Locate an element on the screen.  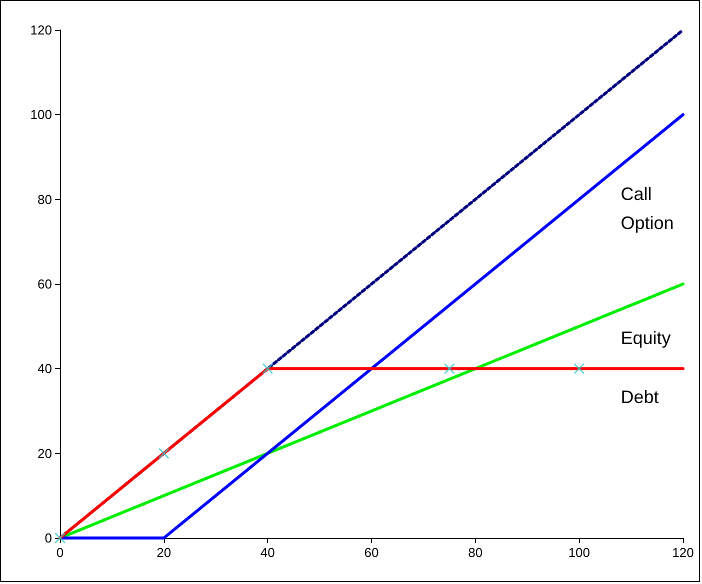
x-tick-label: 120 is located at coordinates (683, 552).